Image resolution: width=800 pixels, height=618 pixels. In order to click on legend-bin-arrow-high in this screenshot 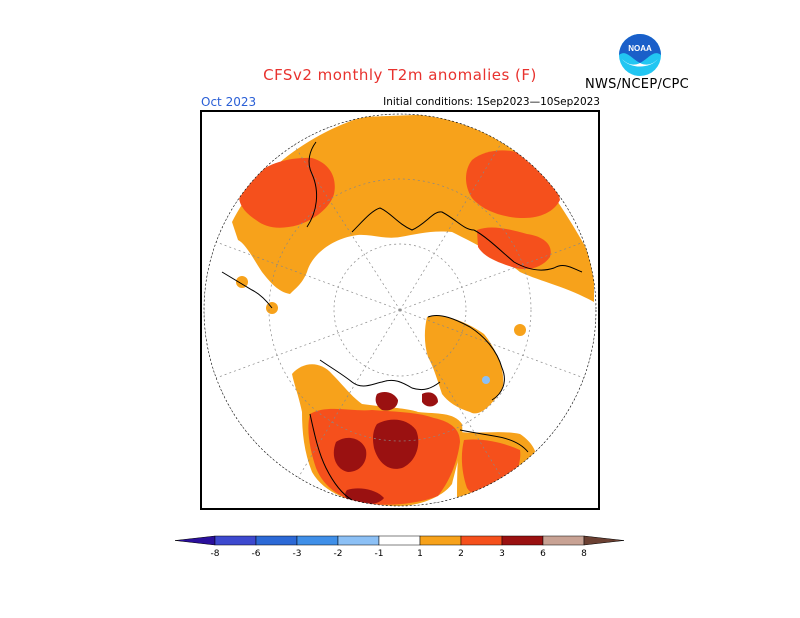, I will do `click(604, 540)`.